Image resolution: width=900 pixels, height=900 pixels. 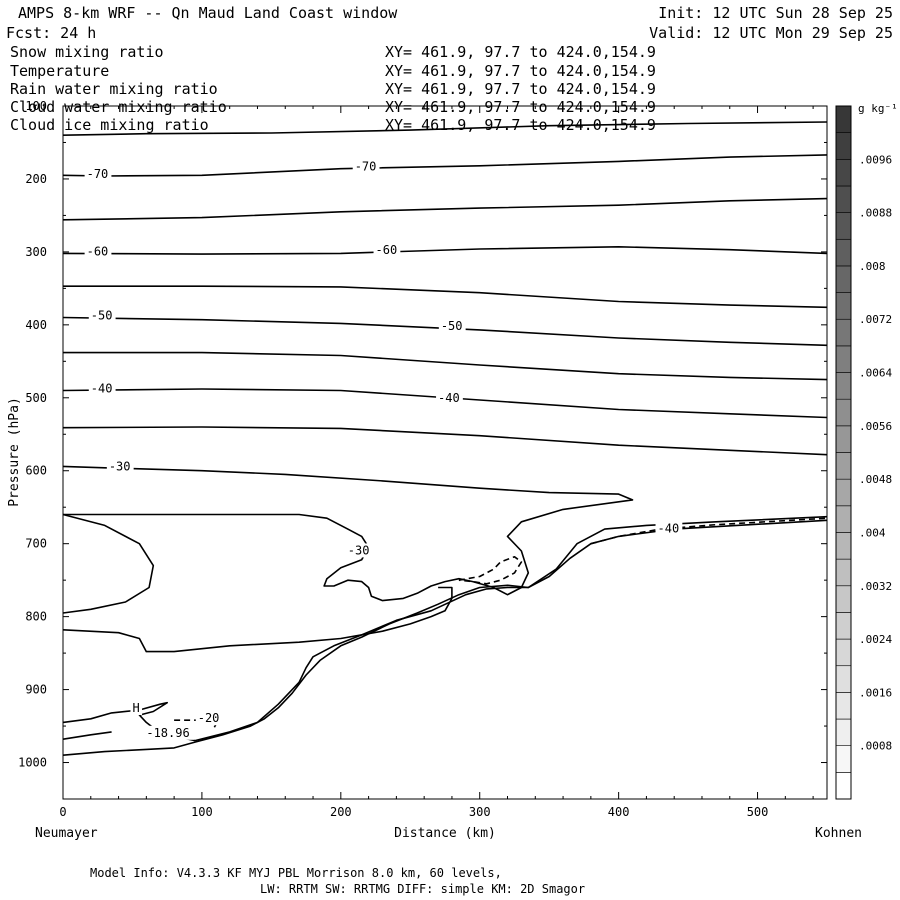 What do you see at coordinates (341, 812) in the screenshot?
I see `x-tick-label: 200` at bounding box center [341, 812].